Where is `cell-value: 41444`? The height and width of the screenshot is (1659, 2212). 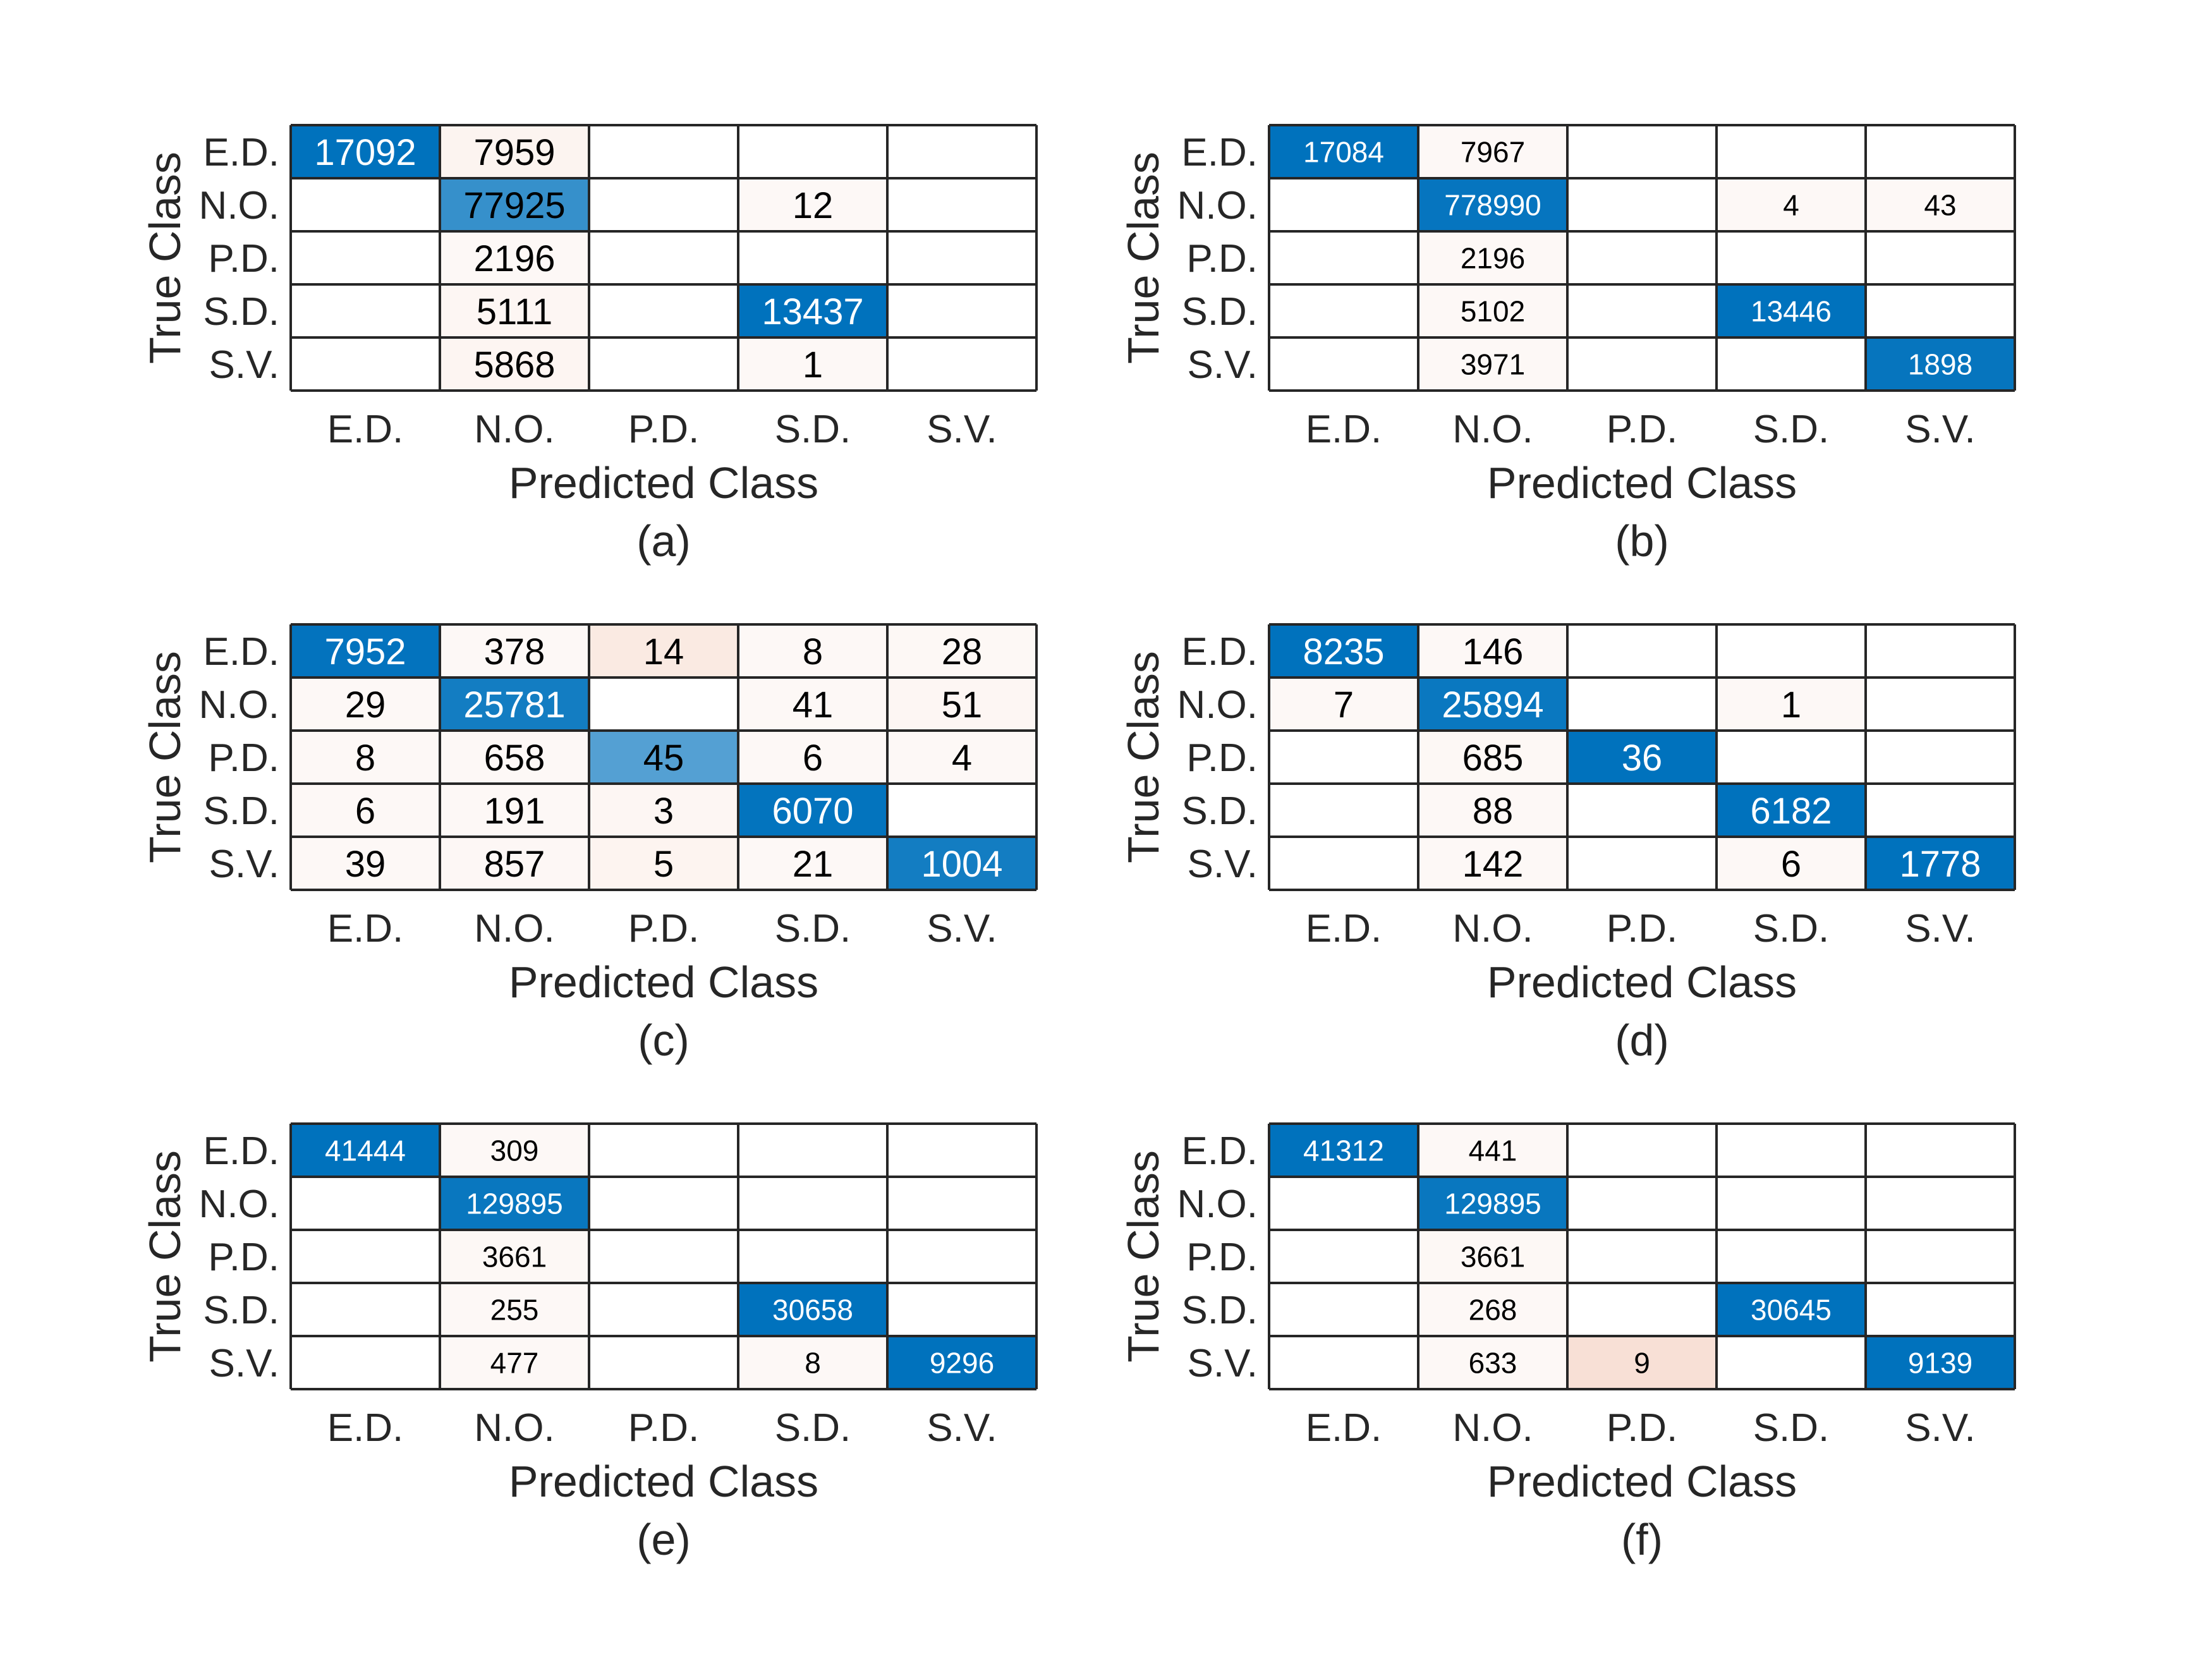
cell-value: 41444 is located at coordinates (365, 1150).